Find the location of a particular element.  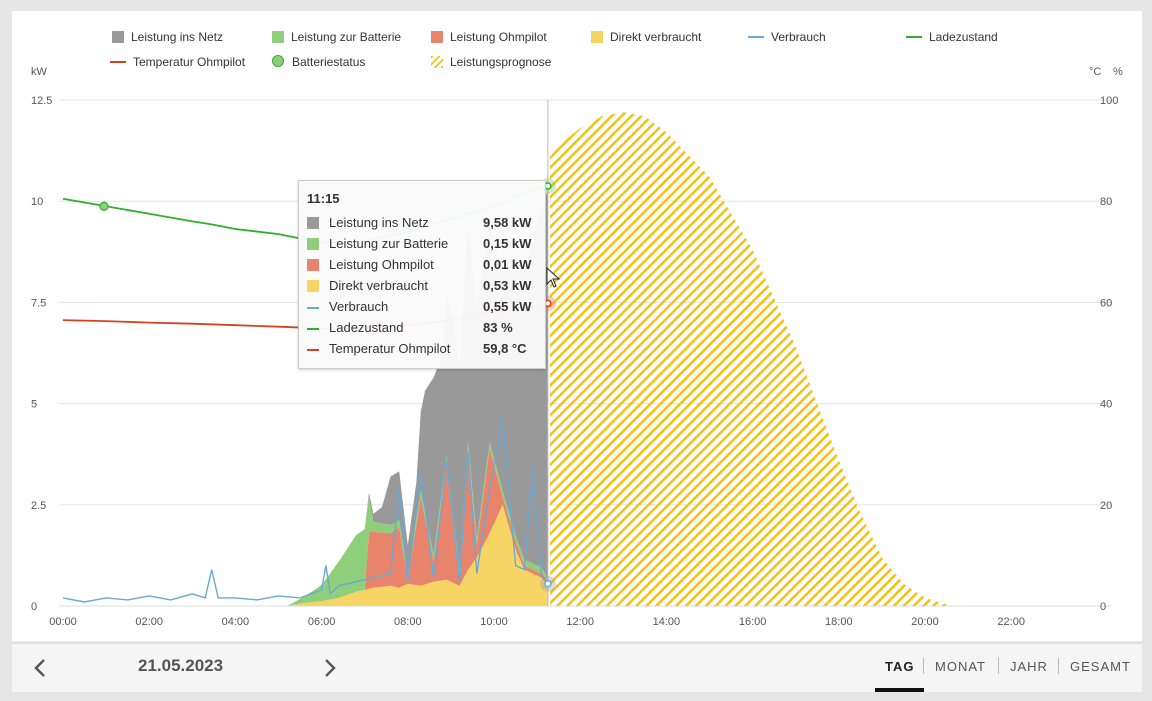

active-tab-indicator is located at coordinates (899, 690).